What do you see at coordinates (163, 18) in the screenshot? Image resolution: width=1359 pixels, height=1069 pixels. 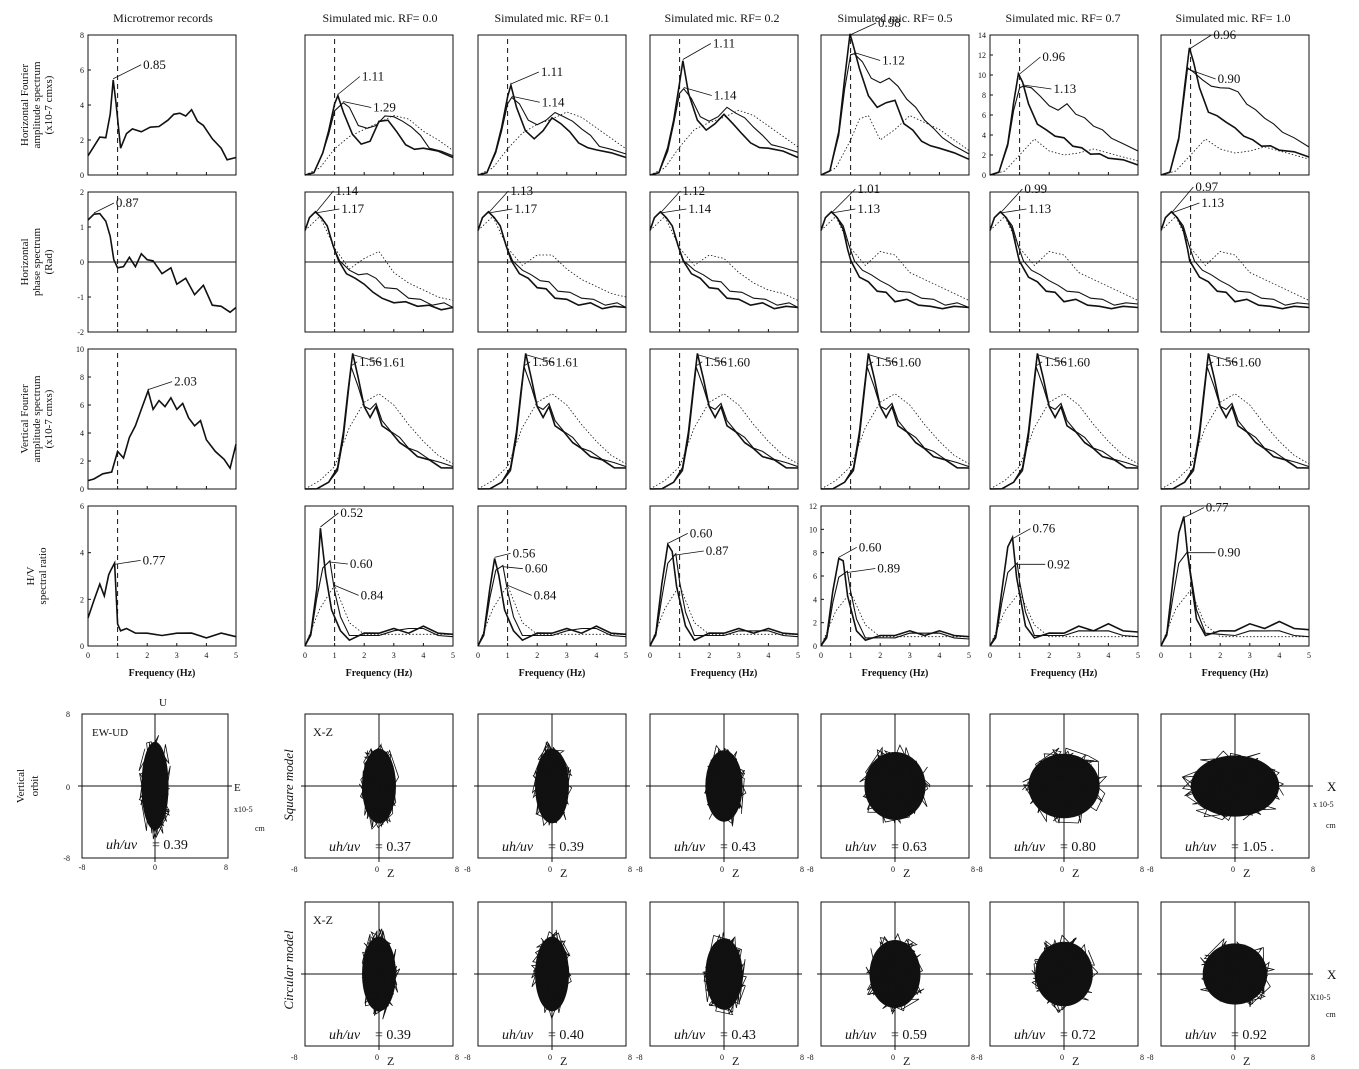 I see `column-title-0: Microtremor records` at bounding box center [163, 18].